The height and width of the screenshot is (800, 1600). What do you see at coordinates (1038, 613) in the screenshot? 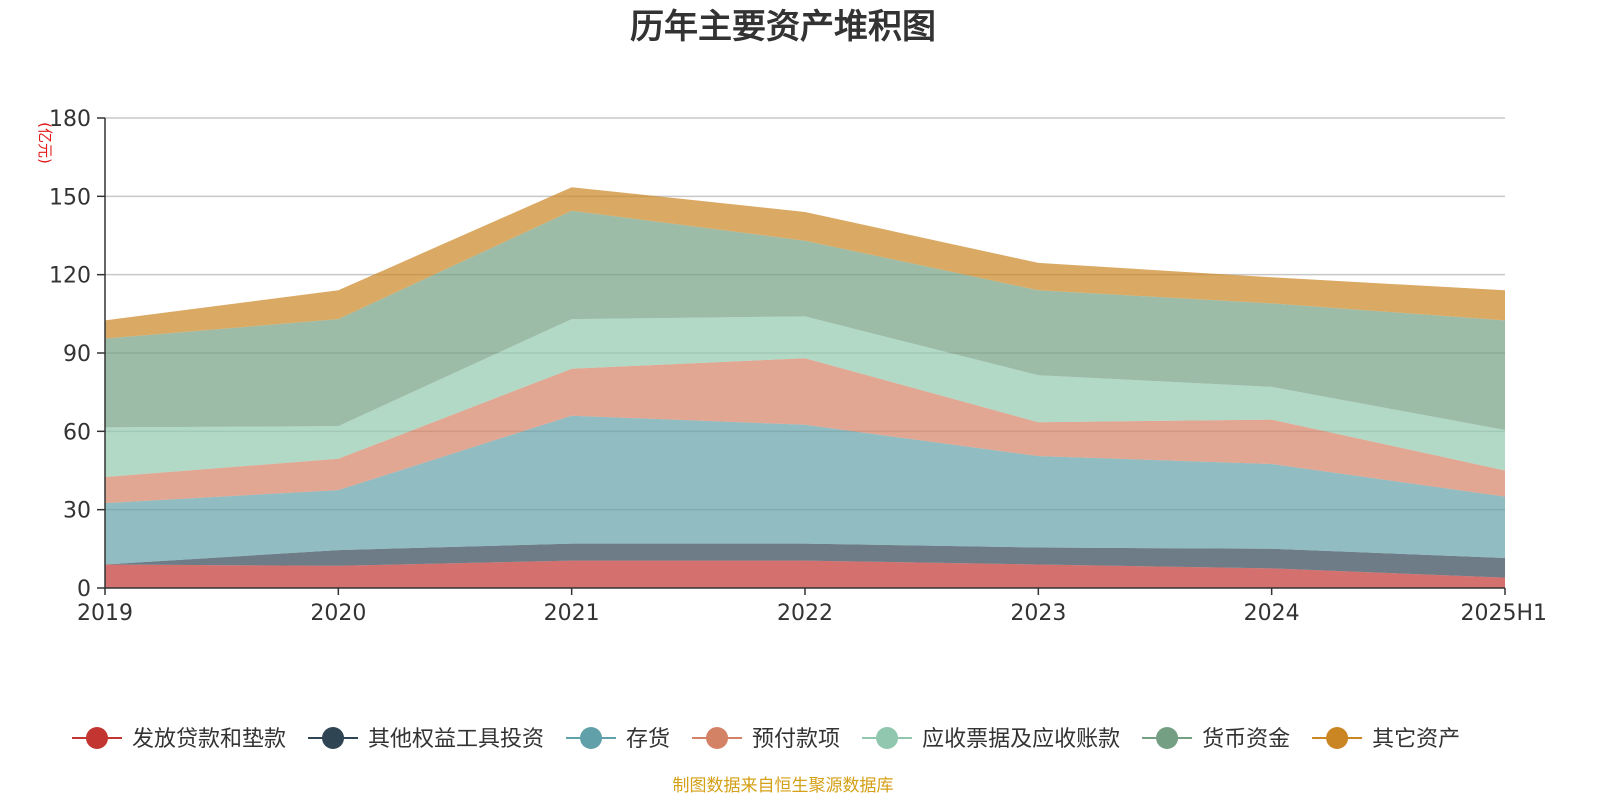
I see `x-tick-label: 2023` at bounding box center [1038, 613].